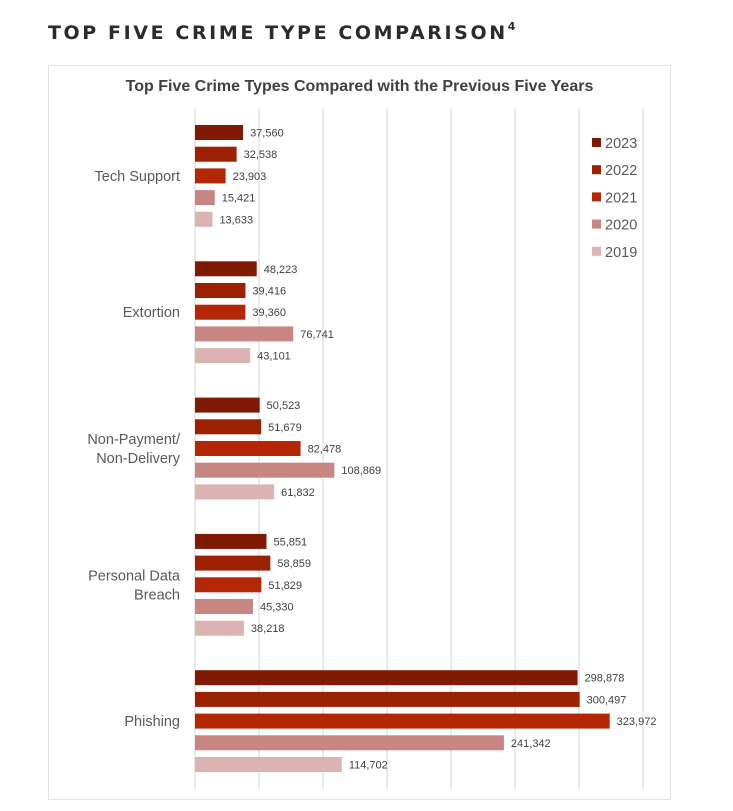 The height and width of the screenshot is (811, 733). I want to click on data-label: 37,560, so click(267, 134).